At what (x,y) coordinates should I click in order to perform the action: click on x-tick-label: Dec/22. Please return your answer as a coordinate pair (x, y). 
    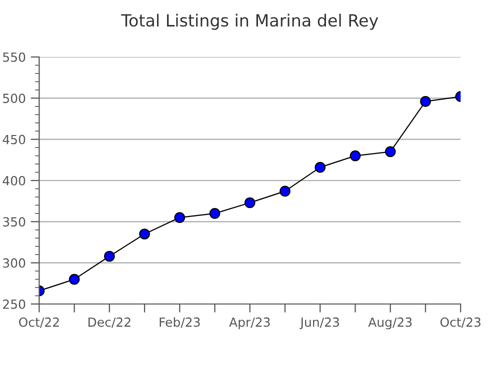
    Looking at the image, I should click on (109, 322).